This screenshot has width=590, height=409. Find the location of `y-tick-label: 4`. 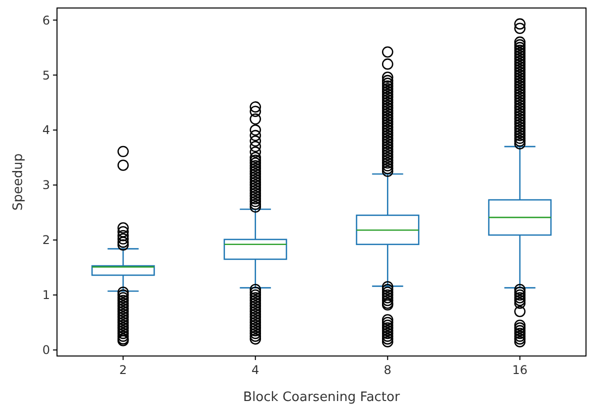

y-tick-label: 4 is located at coordinates (46, 130).